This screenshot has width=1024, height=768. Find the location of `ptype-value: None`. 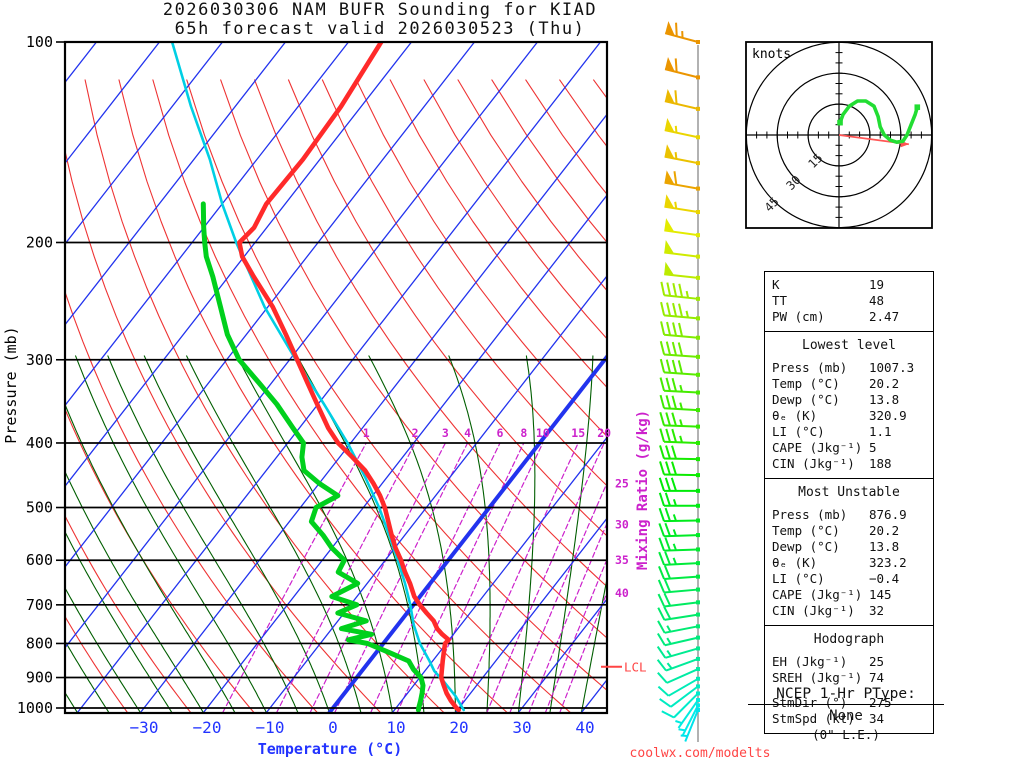

ptype-value: None is located at coordinates (846, 716).